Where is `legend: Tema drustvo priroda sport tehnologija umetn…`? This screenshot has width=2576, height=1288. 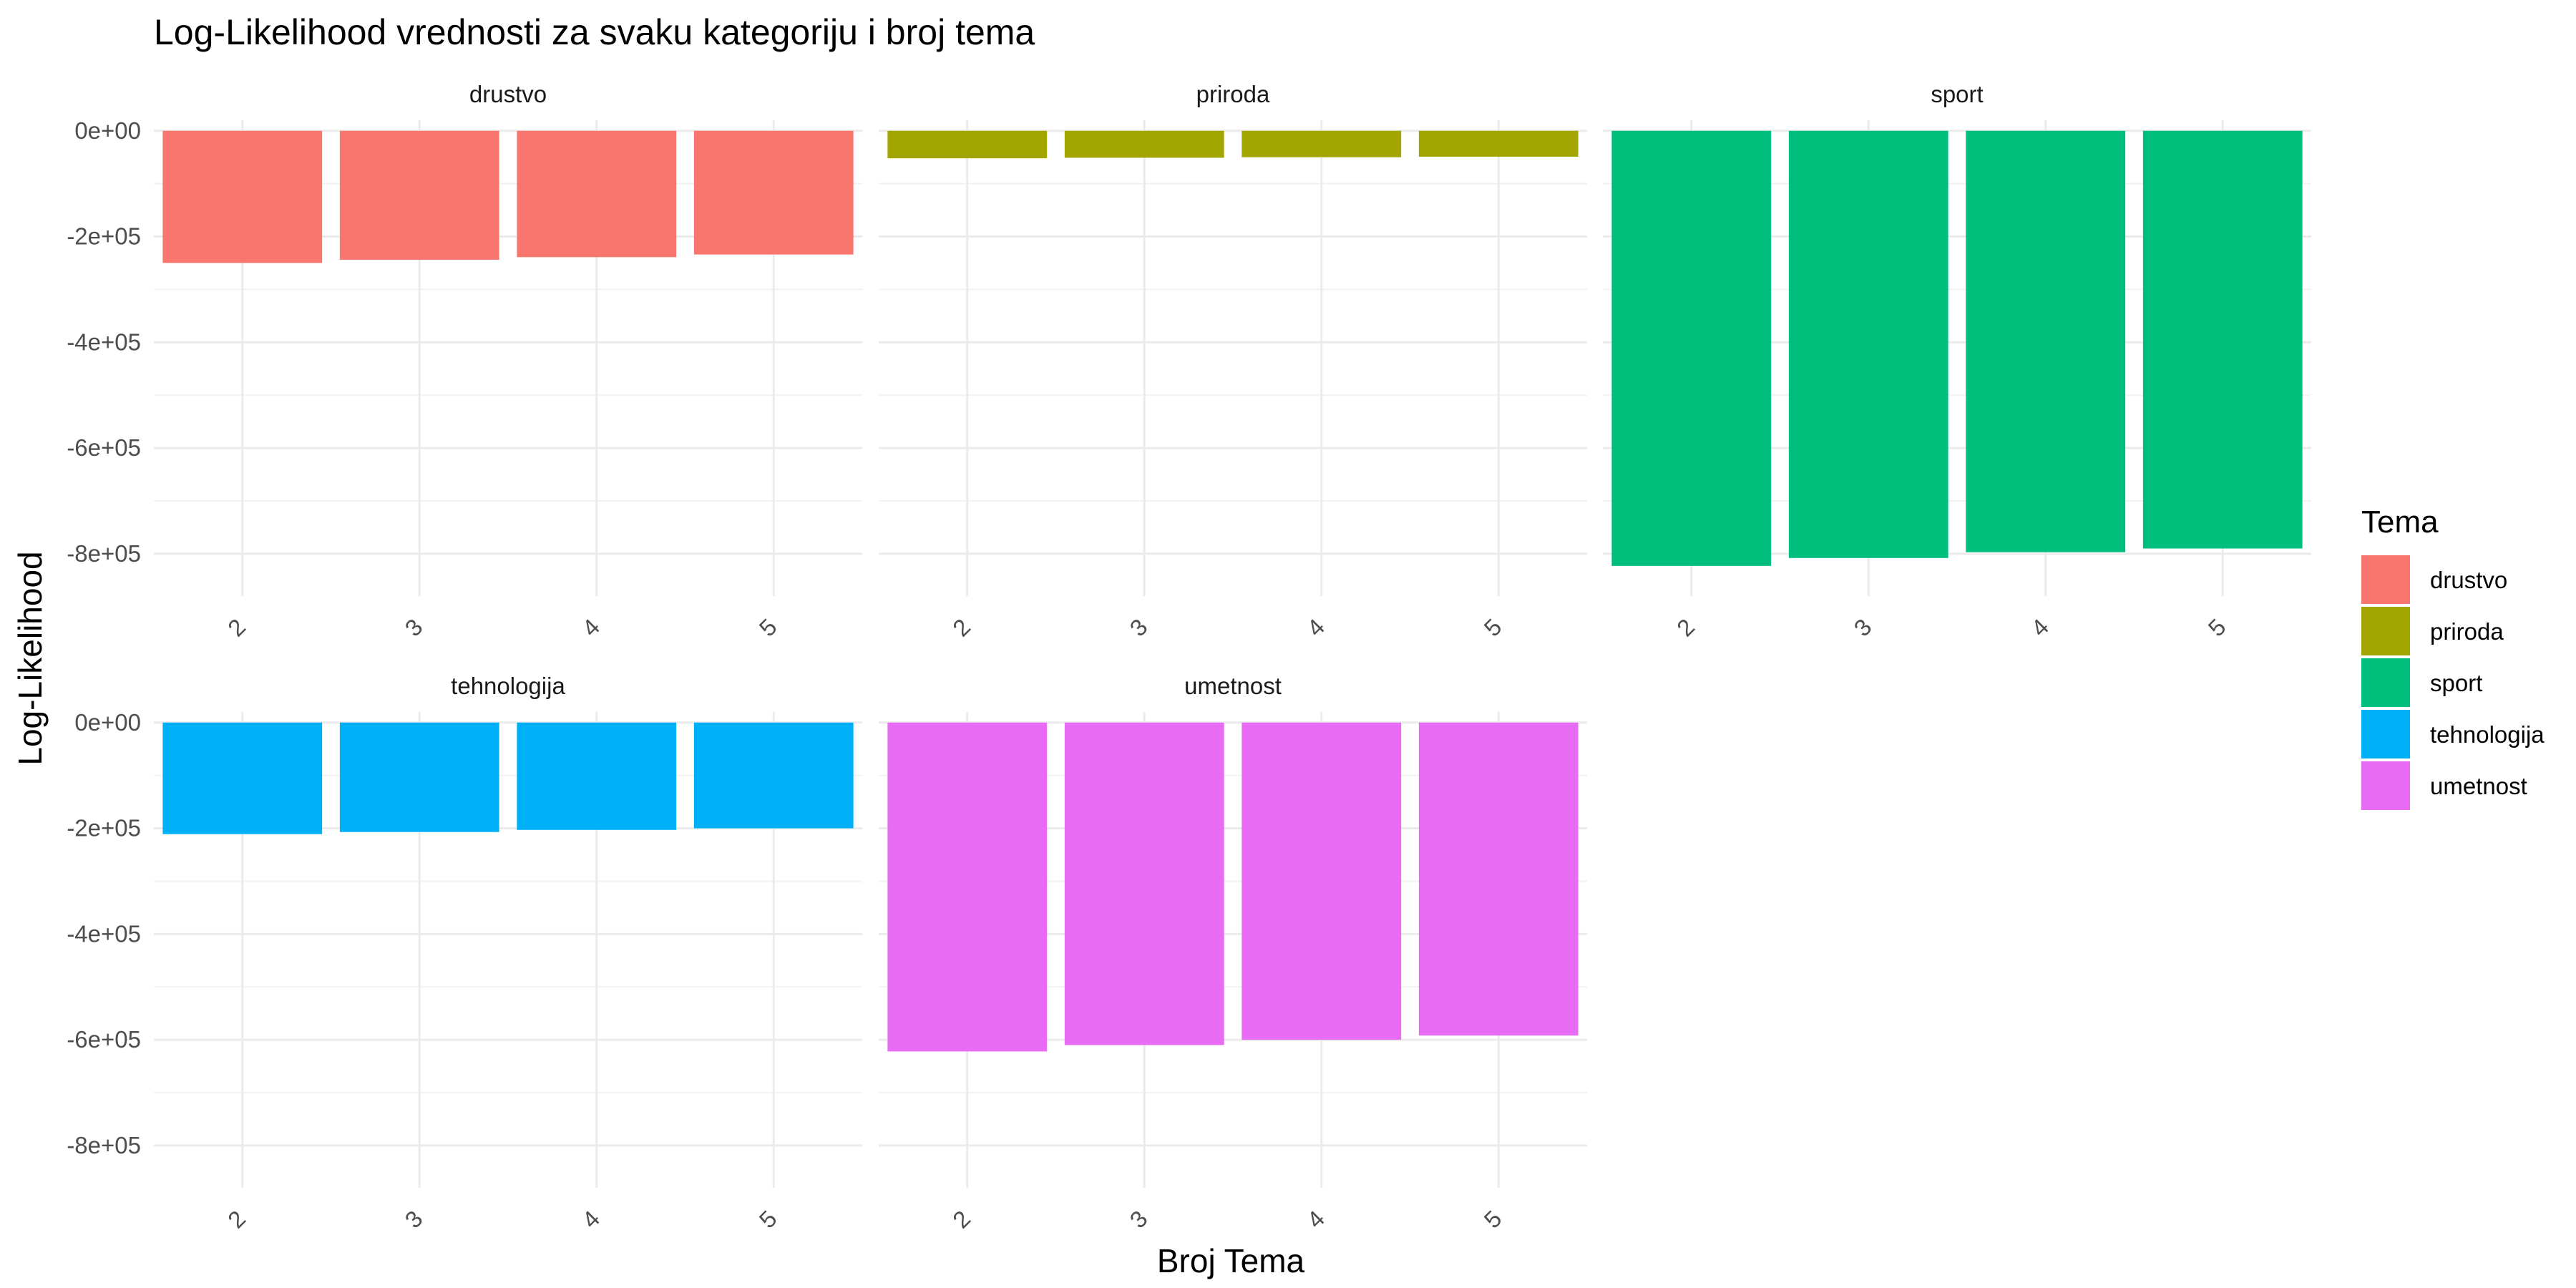 legend: Tema drustvo priroda sport tehnologija umetn… is located at coordinates (2453, 657).